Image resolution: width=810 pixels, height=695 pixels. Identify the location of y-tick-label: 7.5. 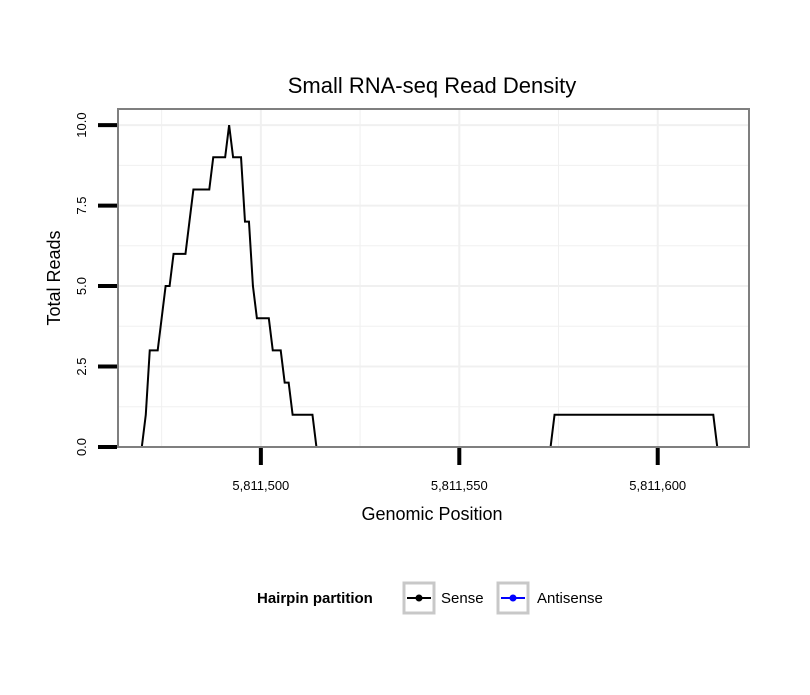
(81, 206).